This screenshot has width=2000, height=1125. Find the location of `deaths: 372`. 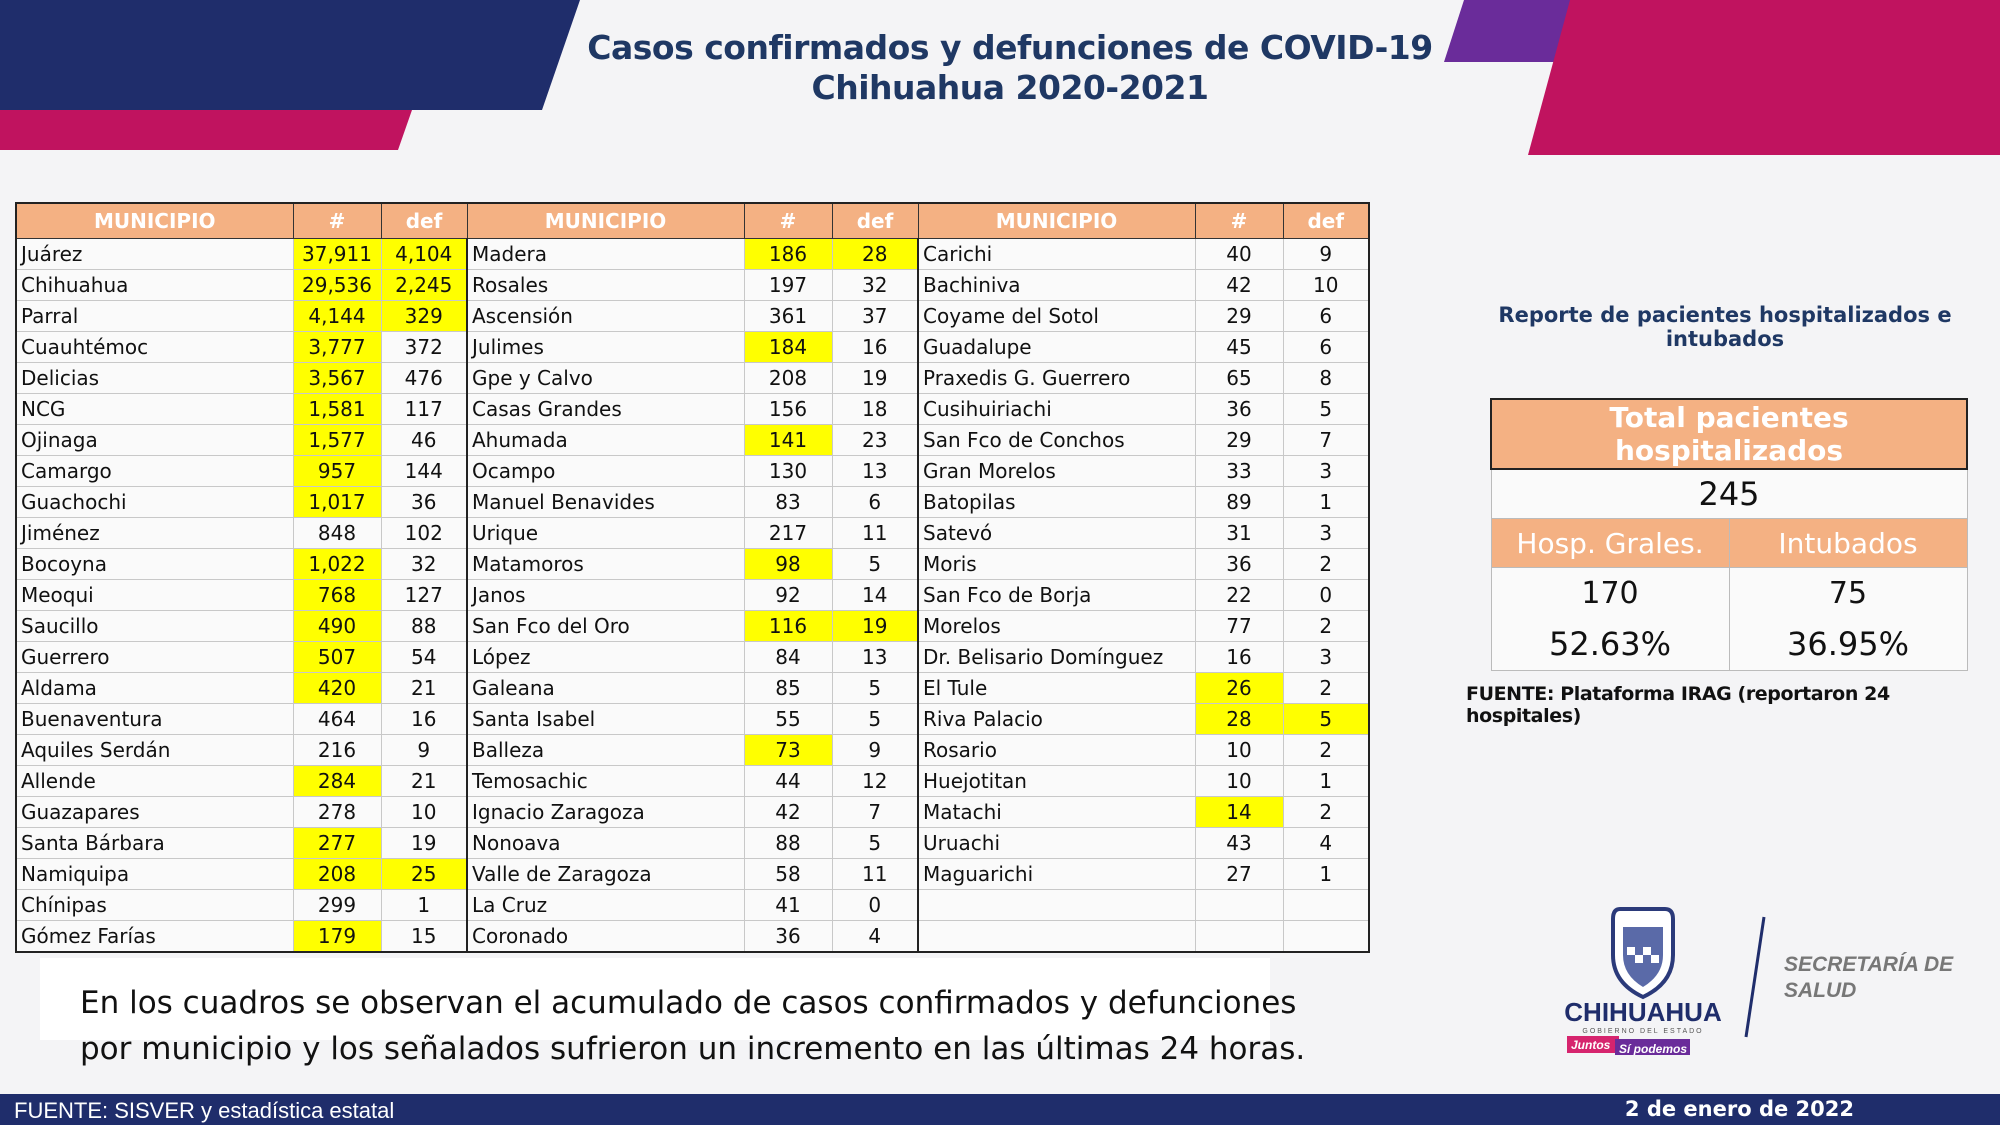

deaths: 372 is located at coordinates (424, 347).